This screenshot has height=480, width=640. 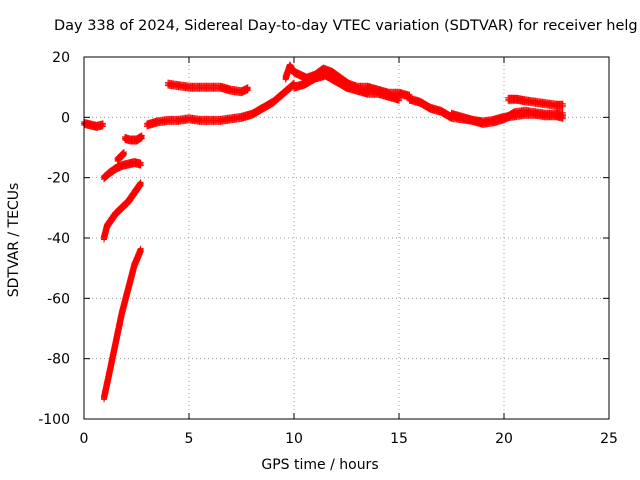 What do you see at coordinates (349, 439) in the screenshot?
I see `x-tick-labels: 0 5 10 15 20 25` at bounding box center [349, 439].